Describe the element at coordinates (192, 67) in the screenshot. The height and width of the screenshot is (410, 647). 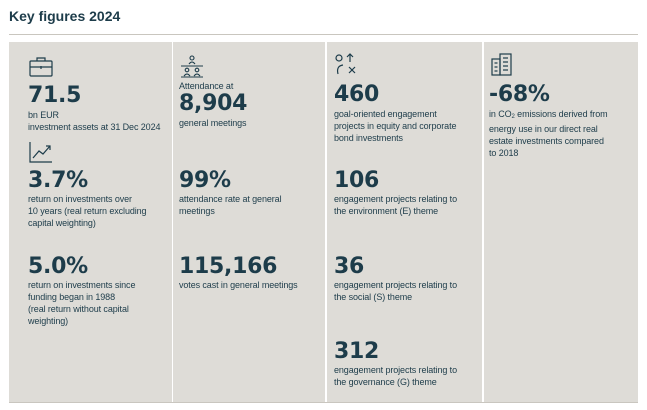
I see `meeting-icon` at that location.